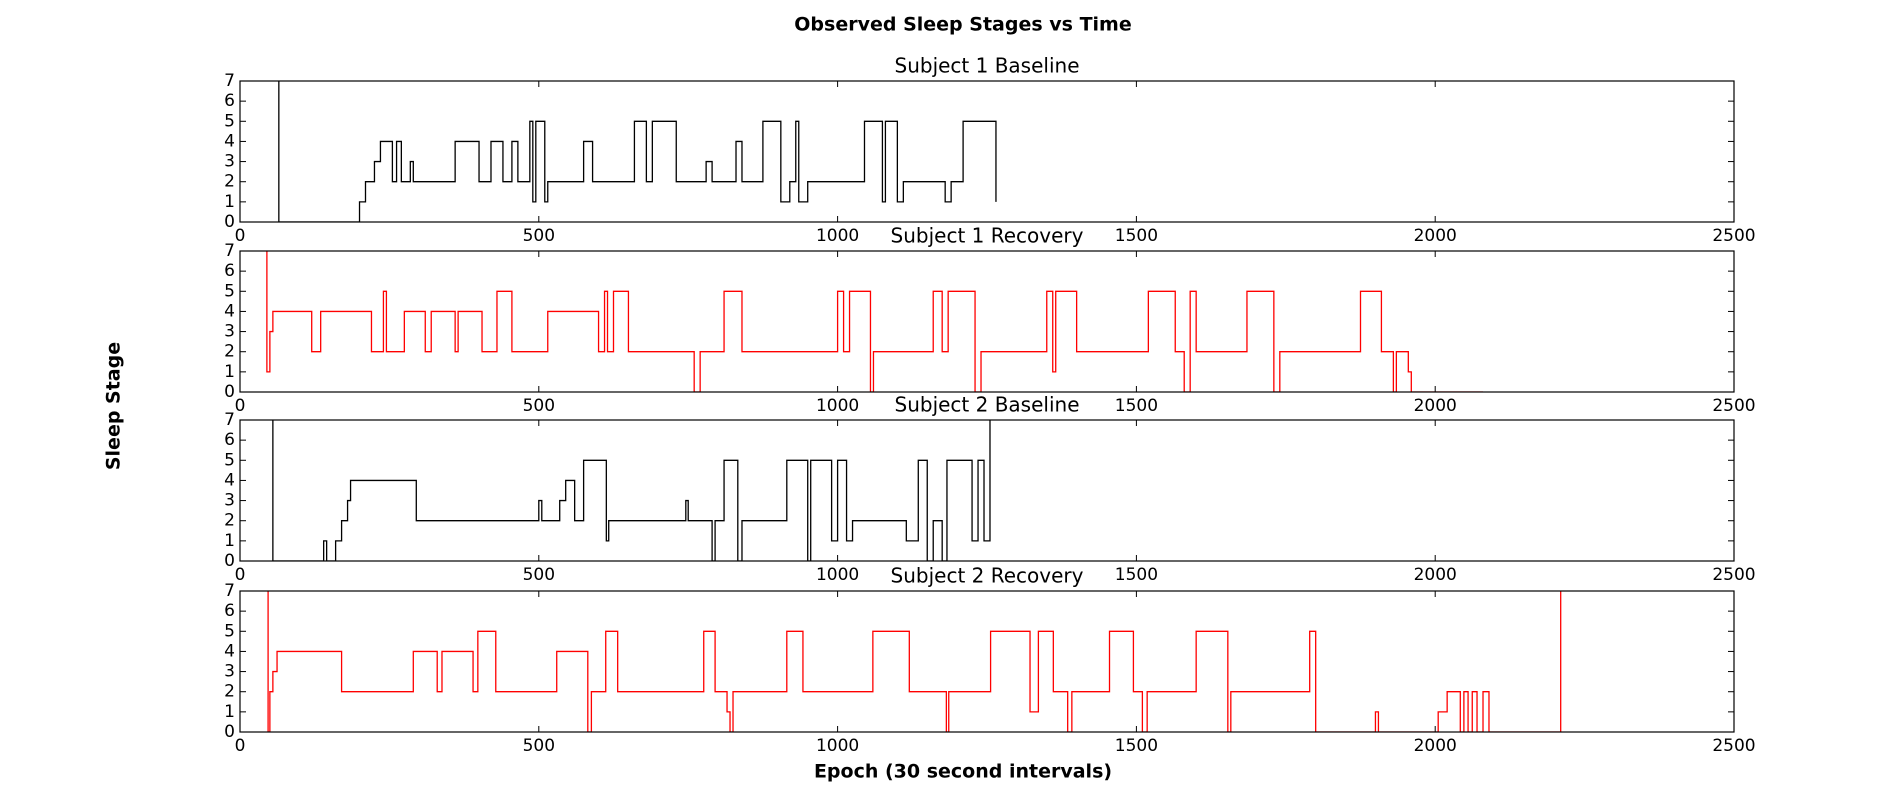 This screenshot has height=803, width=1901. I want to click on y-axis-label: Sleep Stage, so click(114, 406).